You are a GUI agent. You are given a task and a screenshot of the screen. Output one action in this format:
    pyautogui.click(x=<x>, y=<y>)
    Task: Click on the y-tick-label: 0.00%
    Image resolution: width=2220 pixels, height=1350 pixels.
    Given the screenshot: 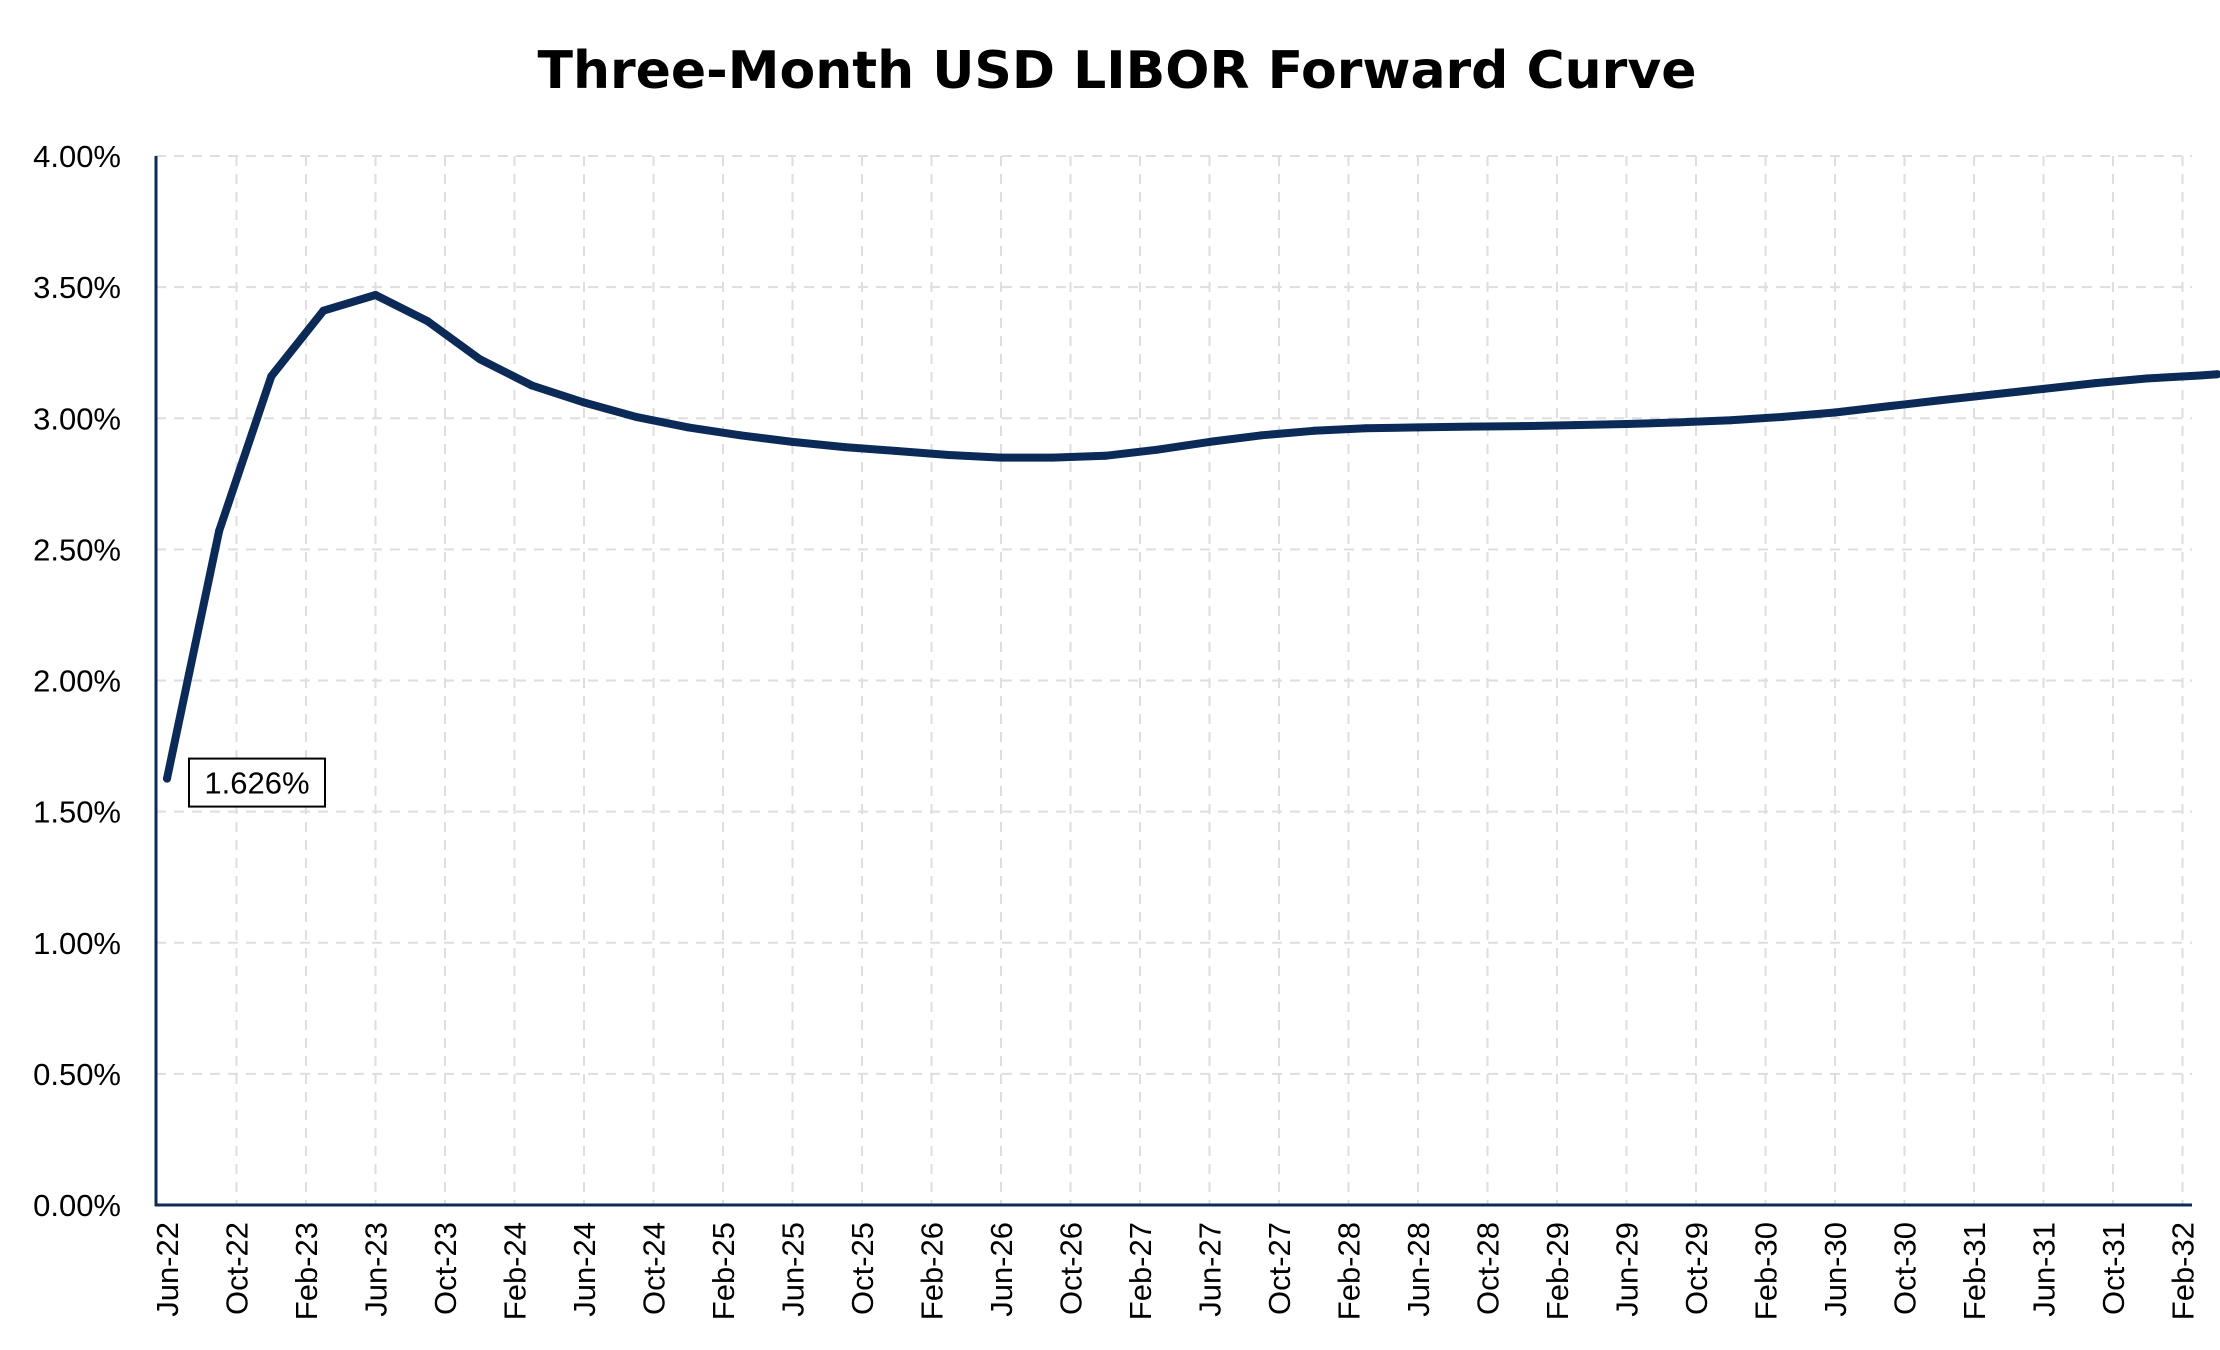 What is the action you would take?
    pyautogui.click(x=77, y=1205)
    